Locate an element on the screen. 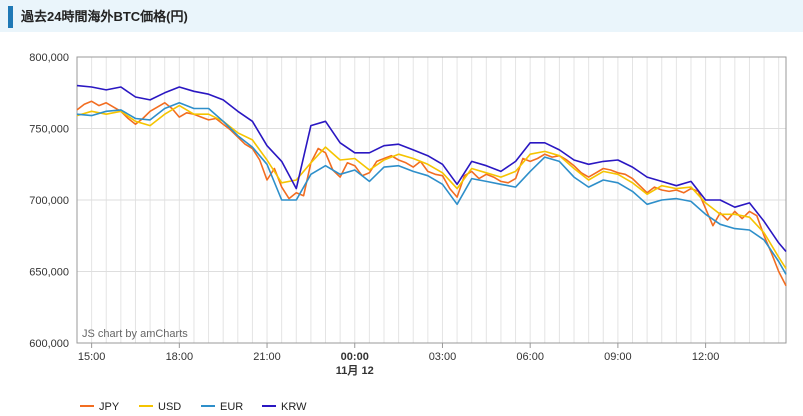 Image resolution: width=803 pixels, height=416 pixels. y-tick-label: 600,000 is located at coordinates (49, 344).